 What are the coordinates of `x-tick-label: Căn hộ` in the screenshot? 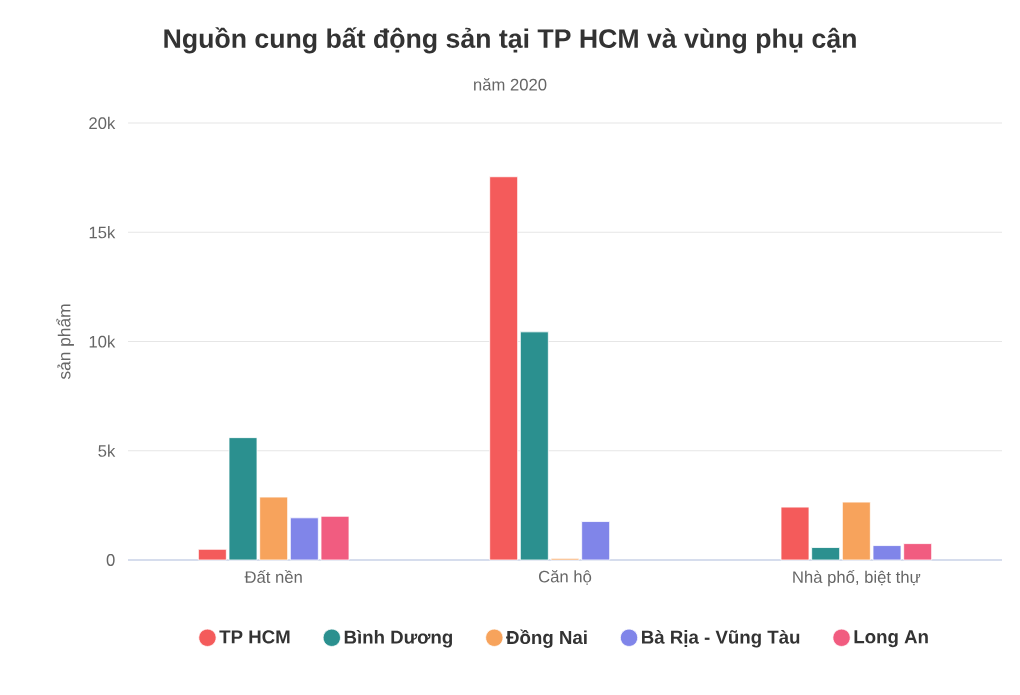 It's located at (565, 577).